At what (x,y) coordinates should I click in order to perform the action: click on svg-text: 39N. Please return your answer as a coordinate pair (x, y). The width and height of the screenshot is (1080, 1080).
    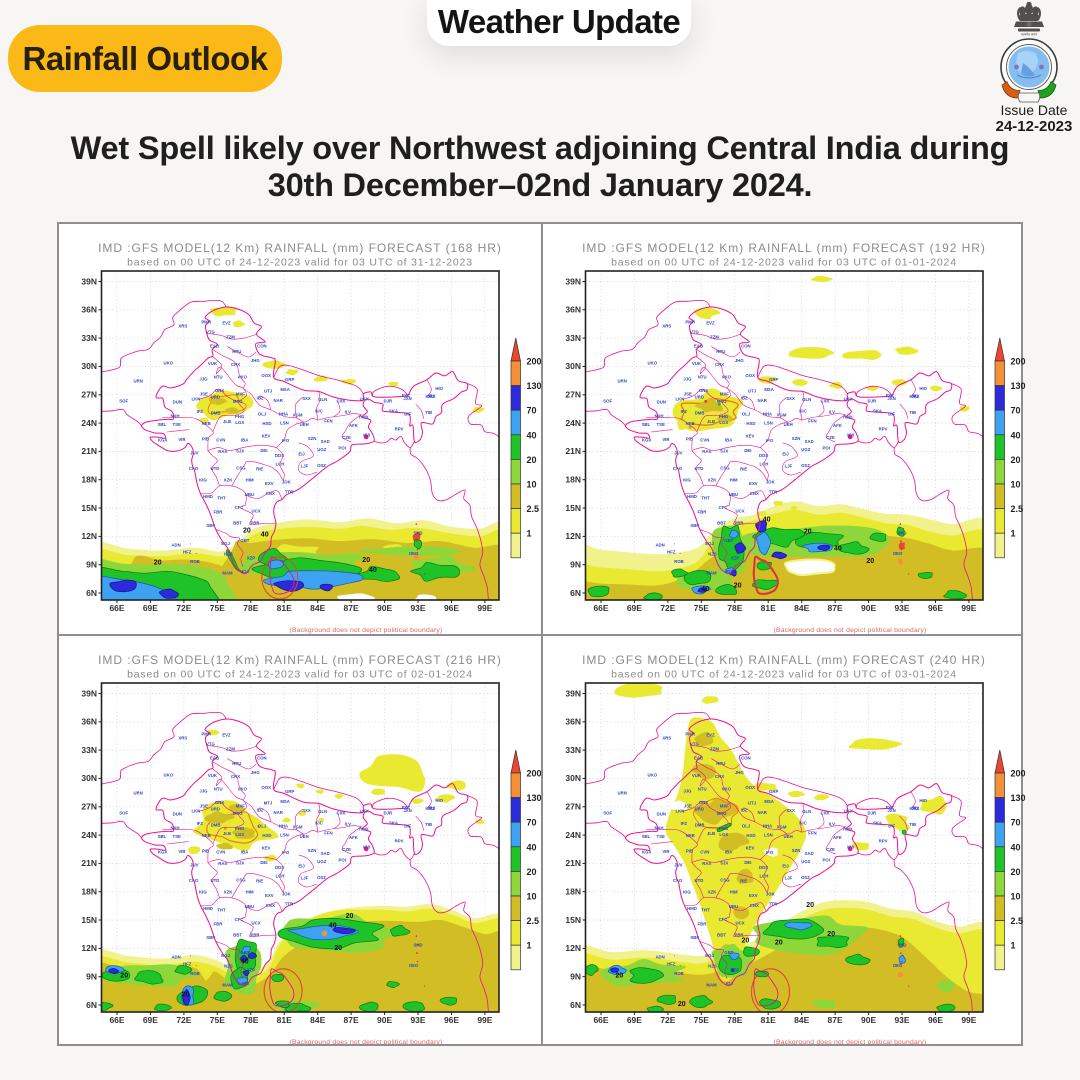
    Looking at the image, I should click on (89, 281).